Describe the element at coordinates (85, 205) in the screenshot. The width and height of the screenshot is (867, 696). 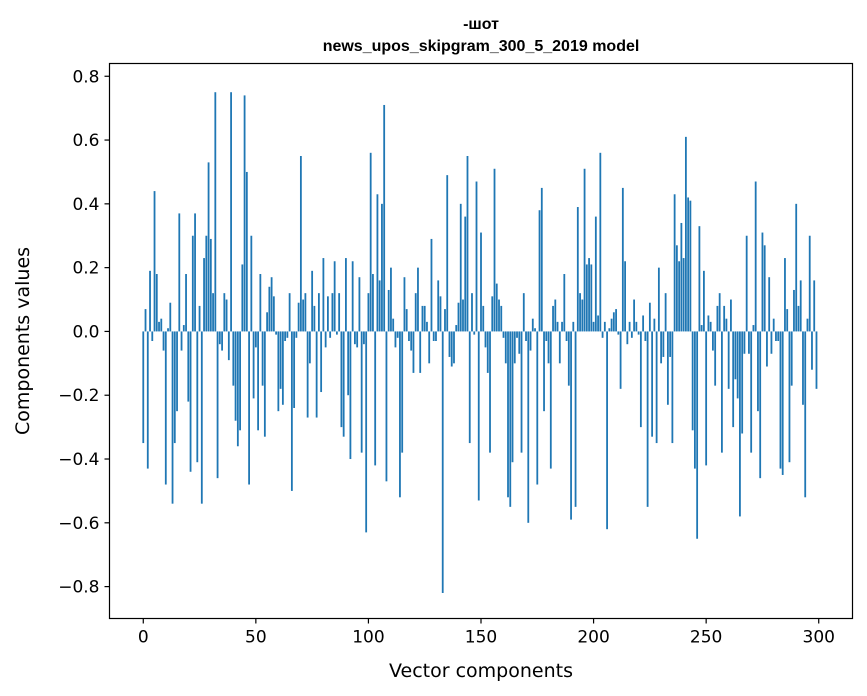
I see `y-tick-label: 0.4` at that location.